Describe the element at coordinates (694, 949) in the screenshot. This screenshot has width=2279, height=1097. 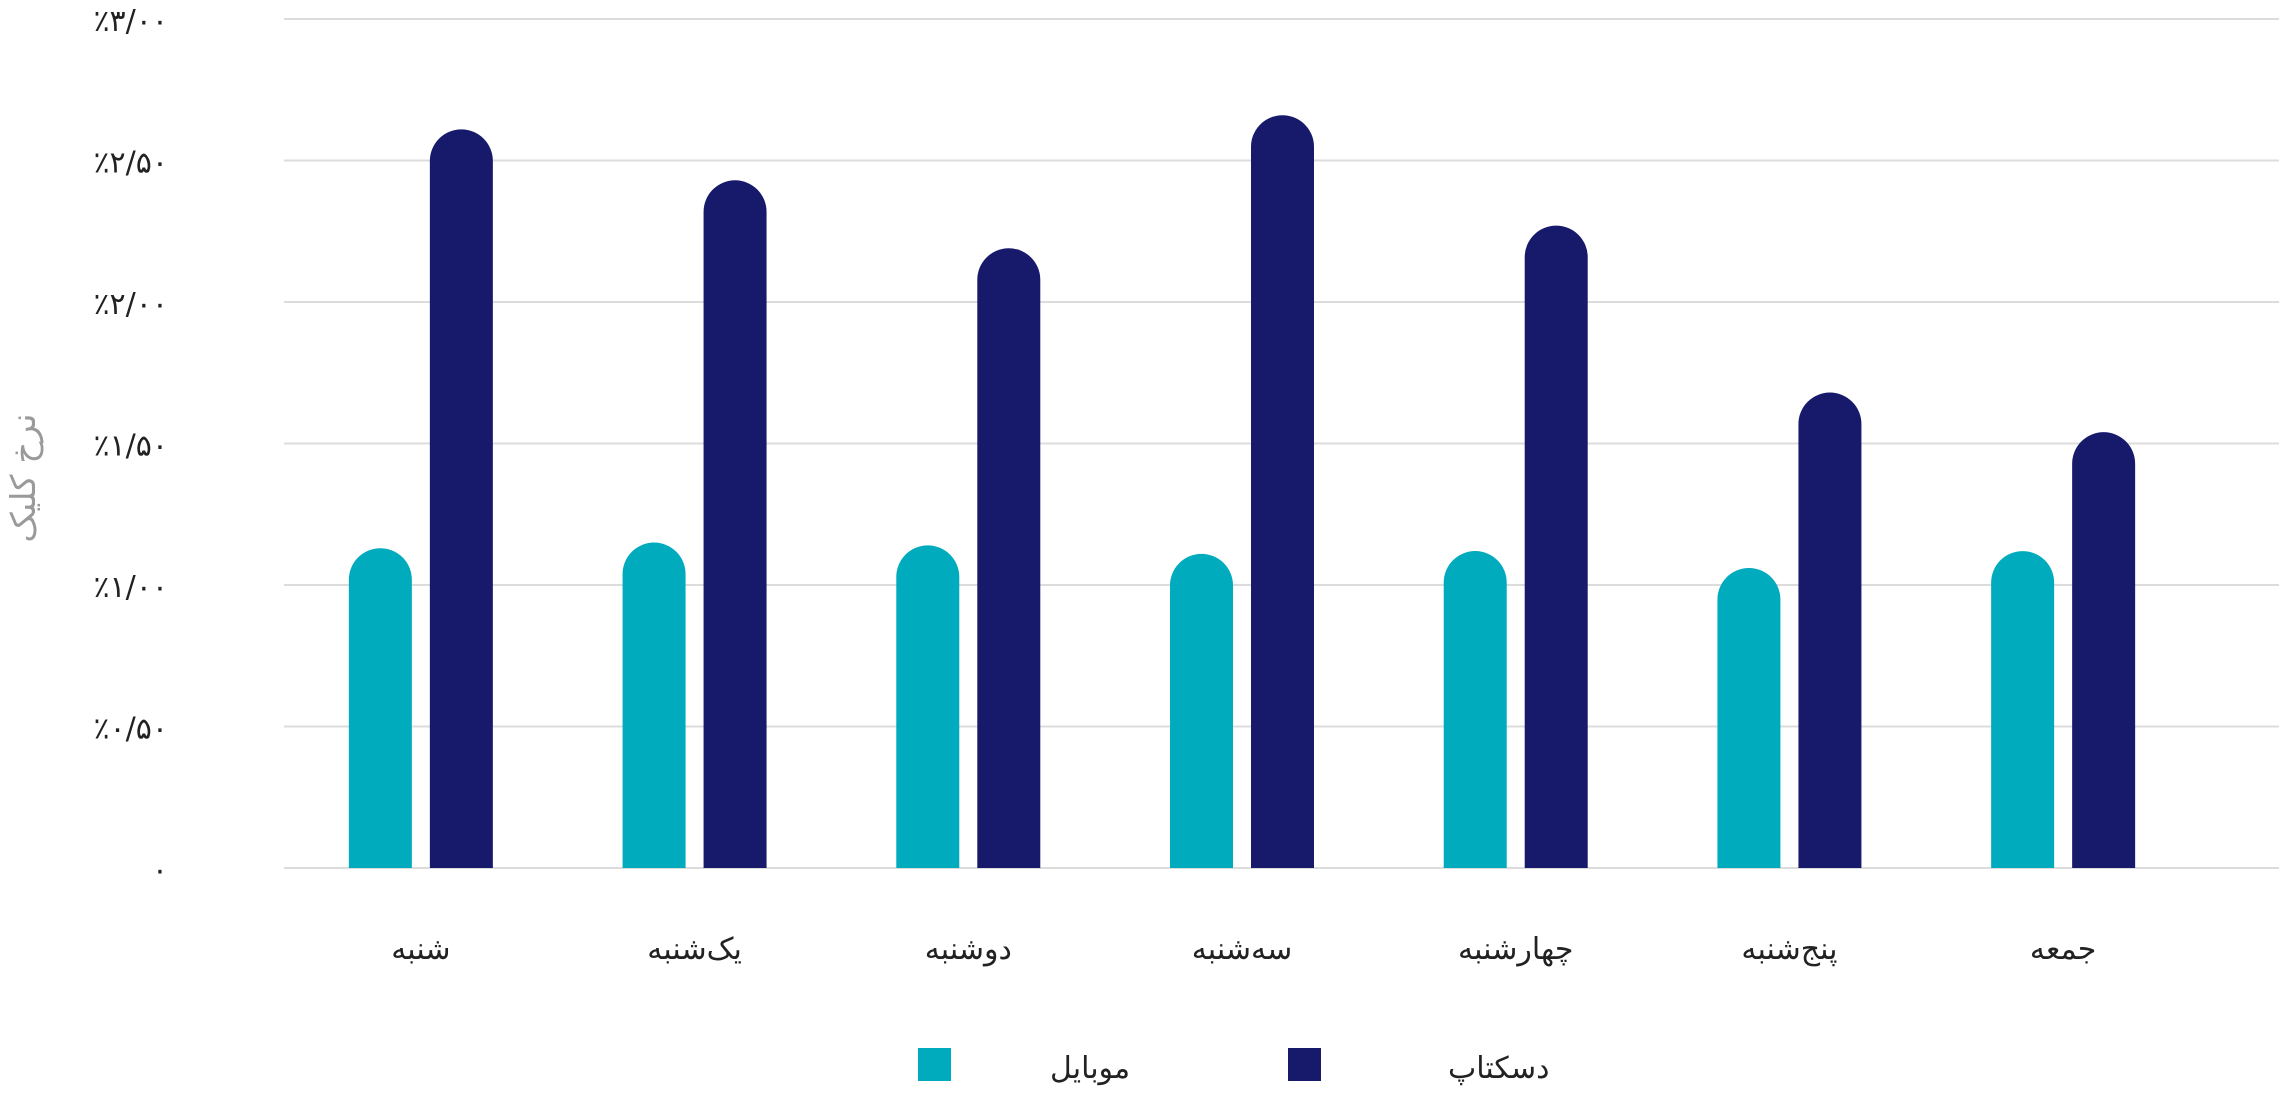
I see `x-tick-label: یک‌شنبه` at that location.